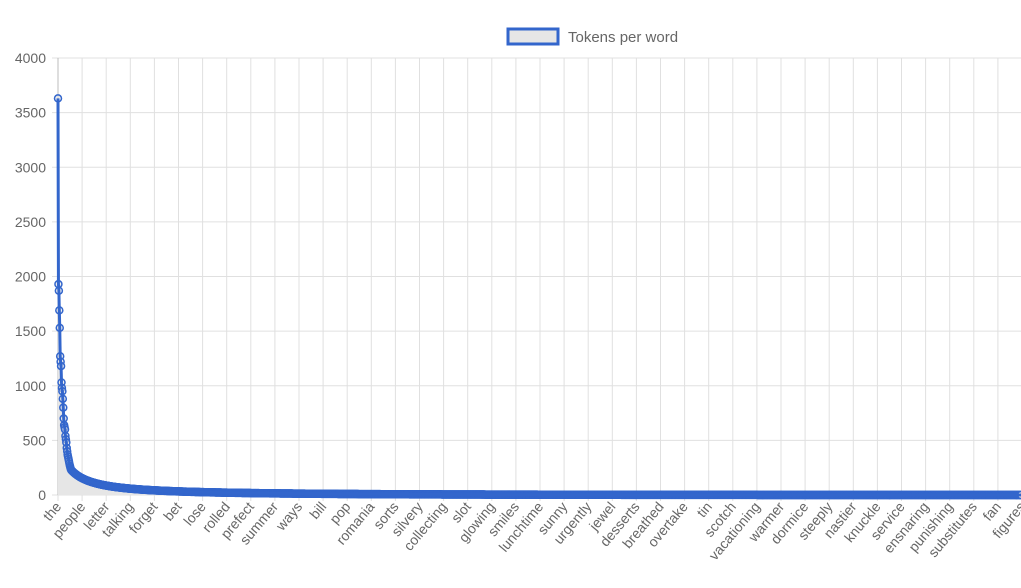 This screenshot has height=588, width=1021. Describe the element at coordinates (30, 113) in the screenshot. I see `y-tick-label: 3500` at that location.